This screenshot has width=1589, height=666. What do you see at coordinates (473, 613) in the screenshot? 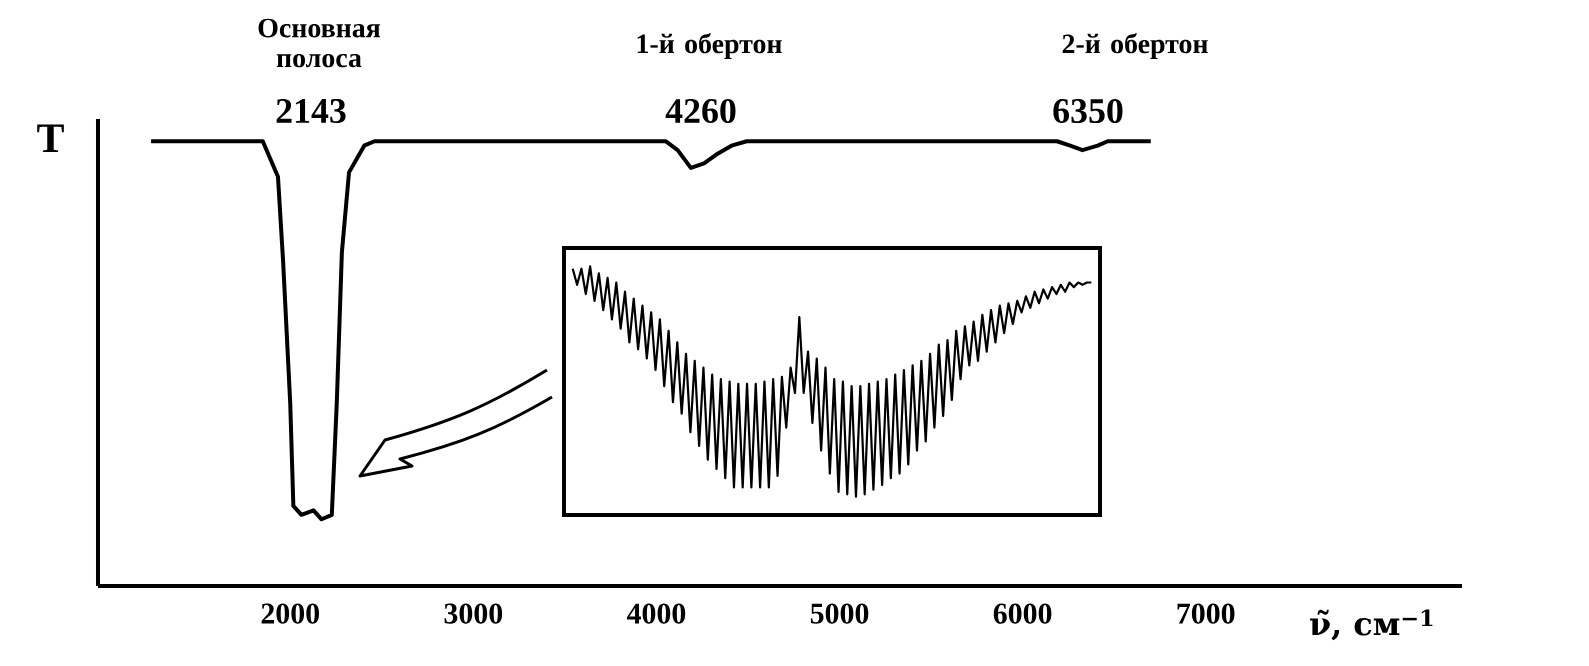
I see `x-tick-label: 3000` at bounding box center [473, 613].